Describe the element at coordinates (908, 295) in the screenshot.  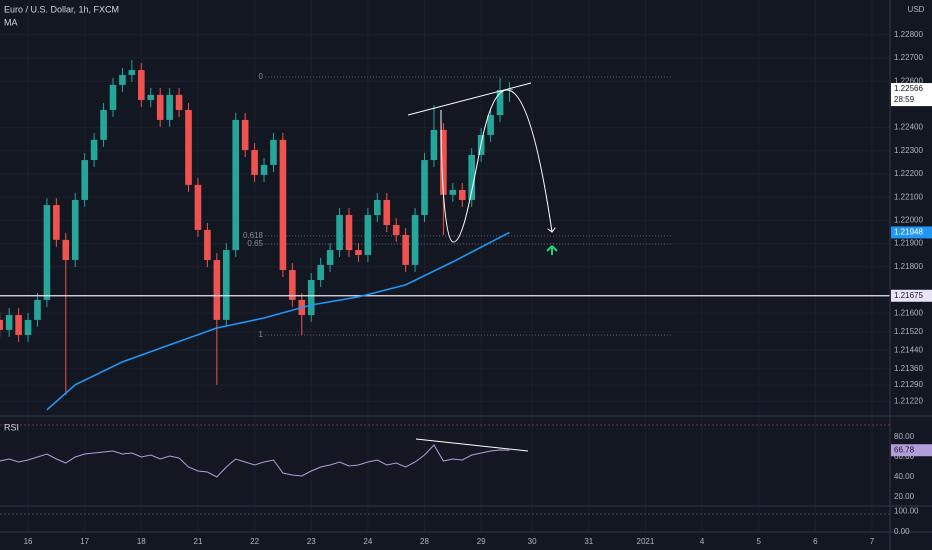
I see `line-price-label: 1.21675` at that location.